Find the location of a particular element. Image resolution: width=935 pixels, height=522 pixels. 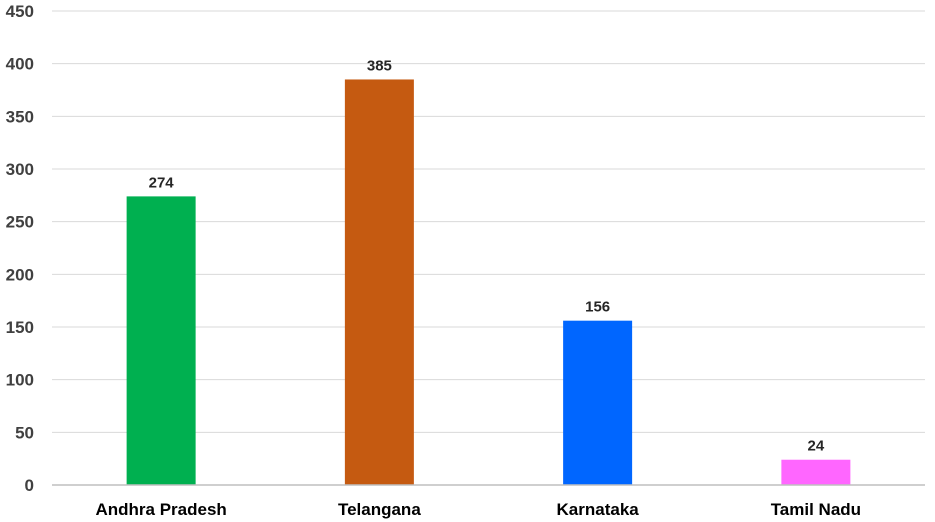

y-tick-label-150: 150 is located at coordinates (20, 327).